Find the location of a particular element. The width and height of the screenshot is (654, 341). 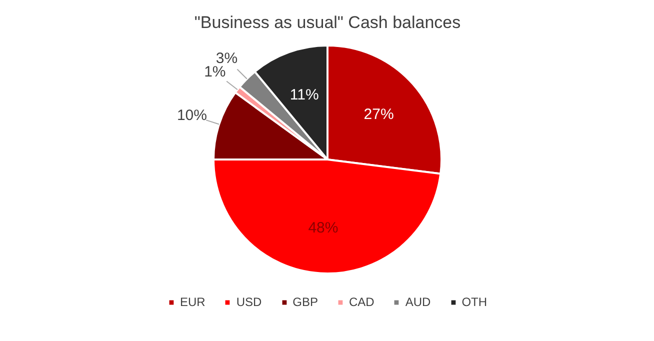

data-label: 10% is located at coordinates (191, 115).